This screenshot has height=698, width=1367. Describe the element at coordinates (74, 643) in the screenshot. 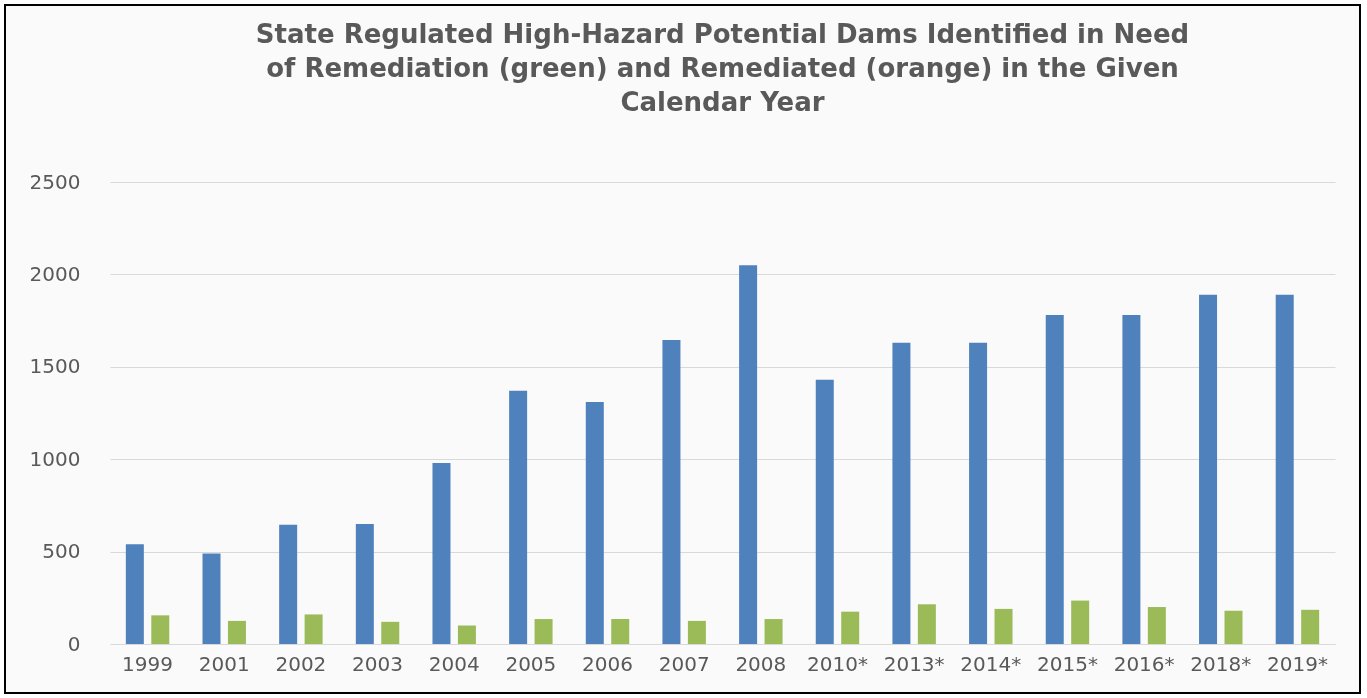

I see `y-tick-label: 0` at that location.